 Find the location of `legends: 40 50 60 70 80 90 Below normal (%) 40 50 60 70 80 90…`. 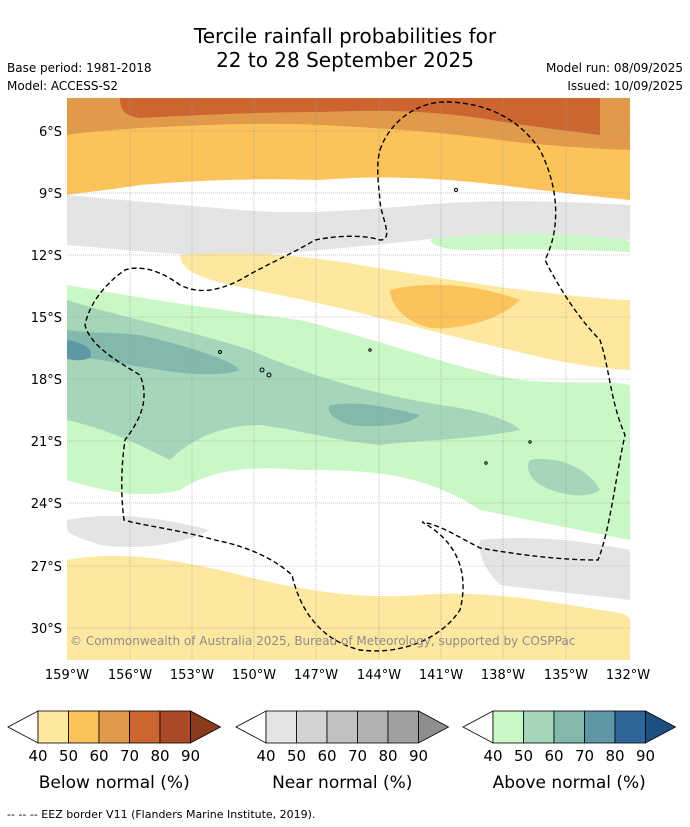

legends: 40 50 60 70 80 90 Below normal (%) 40 50 60 70 80 90… is located at coordinates (342, 751).